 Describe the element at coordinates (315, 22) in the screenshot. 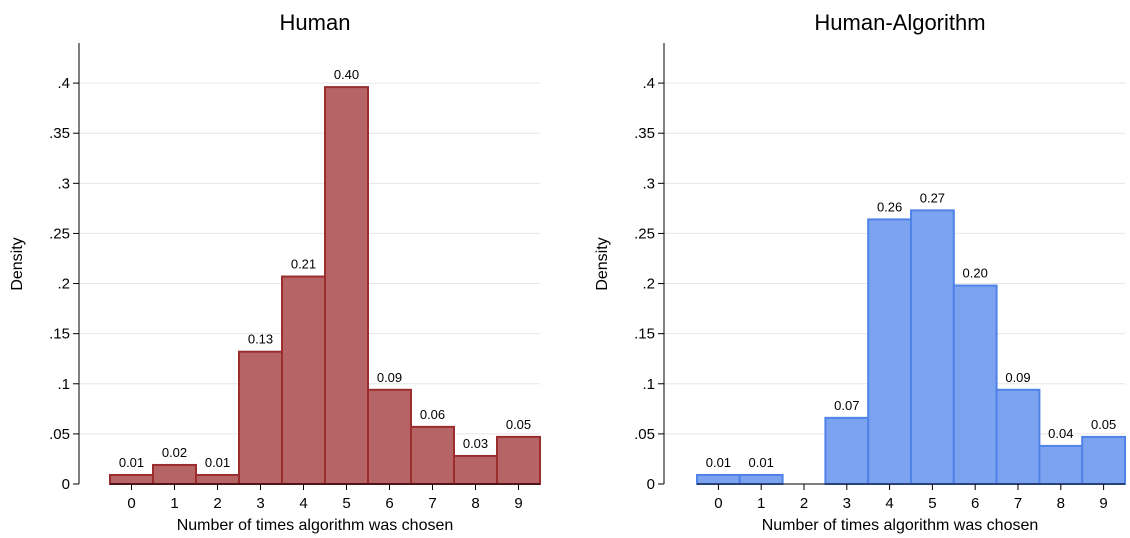

I see `chart-title: Human` at that location.